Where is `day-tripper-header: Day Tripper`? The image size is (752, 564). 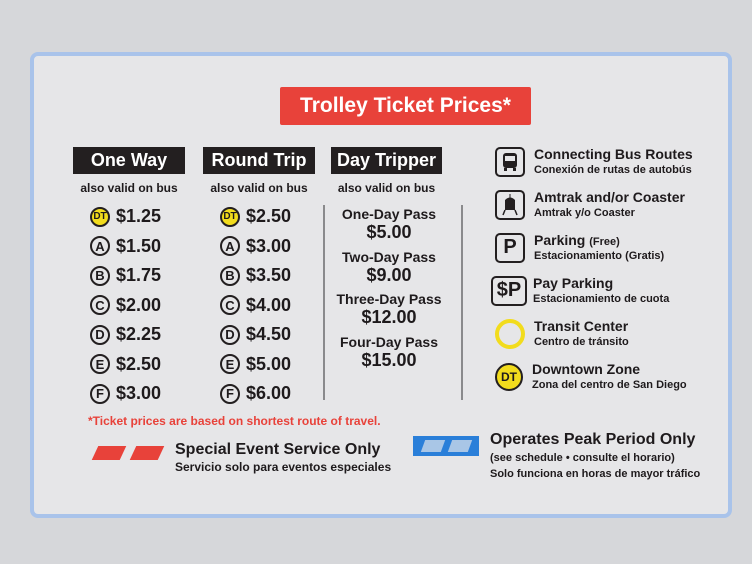 day-tripper-header: Day Tripper is located at coordinates (386, 160).